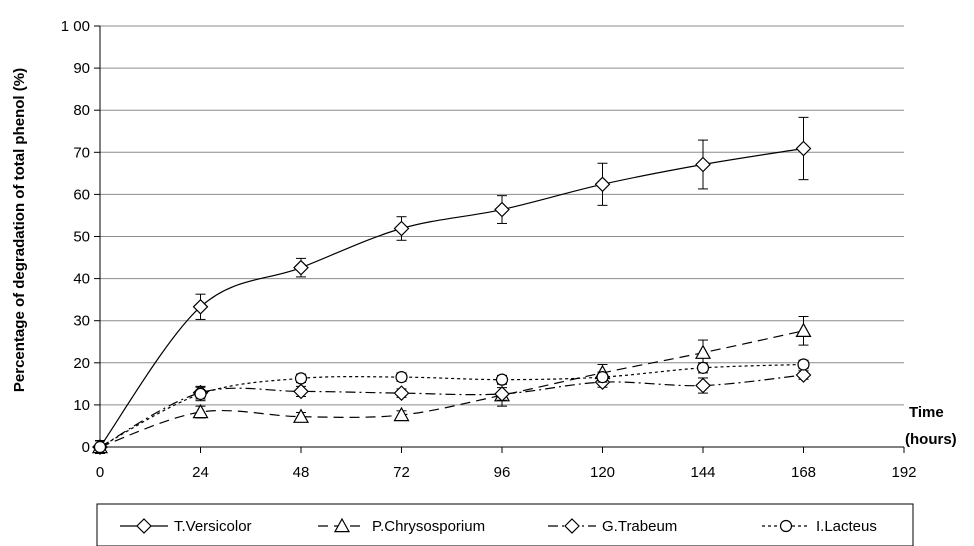 The height and width of the screenshot is (546, 974). I want to click on x-tick-label: 168, so click(803, 472).